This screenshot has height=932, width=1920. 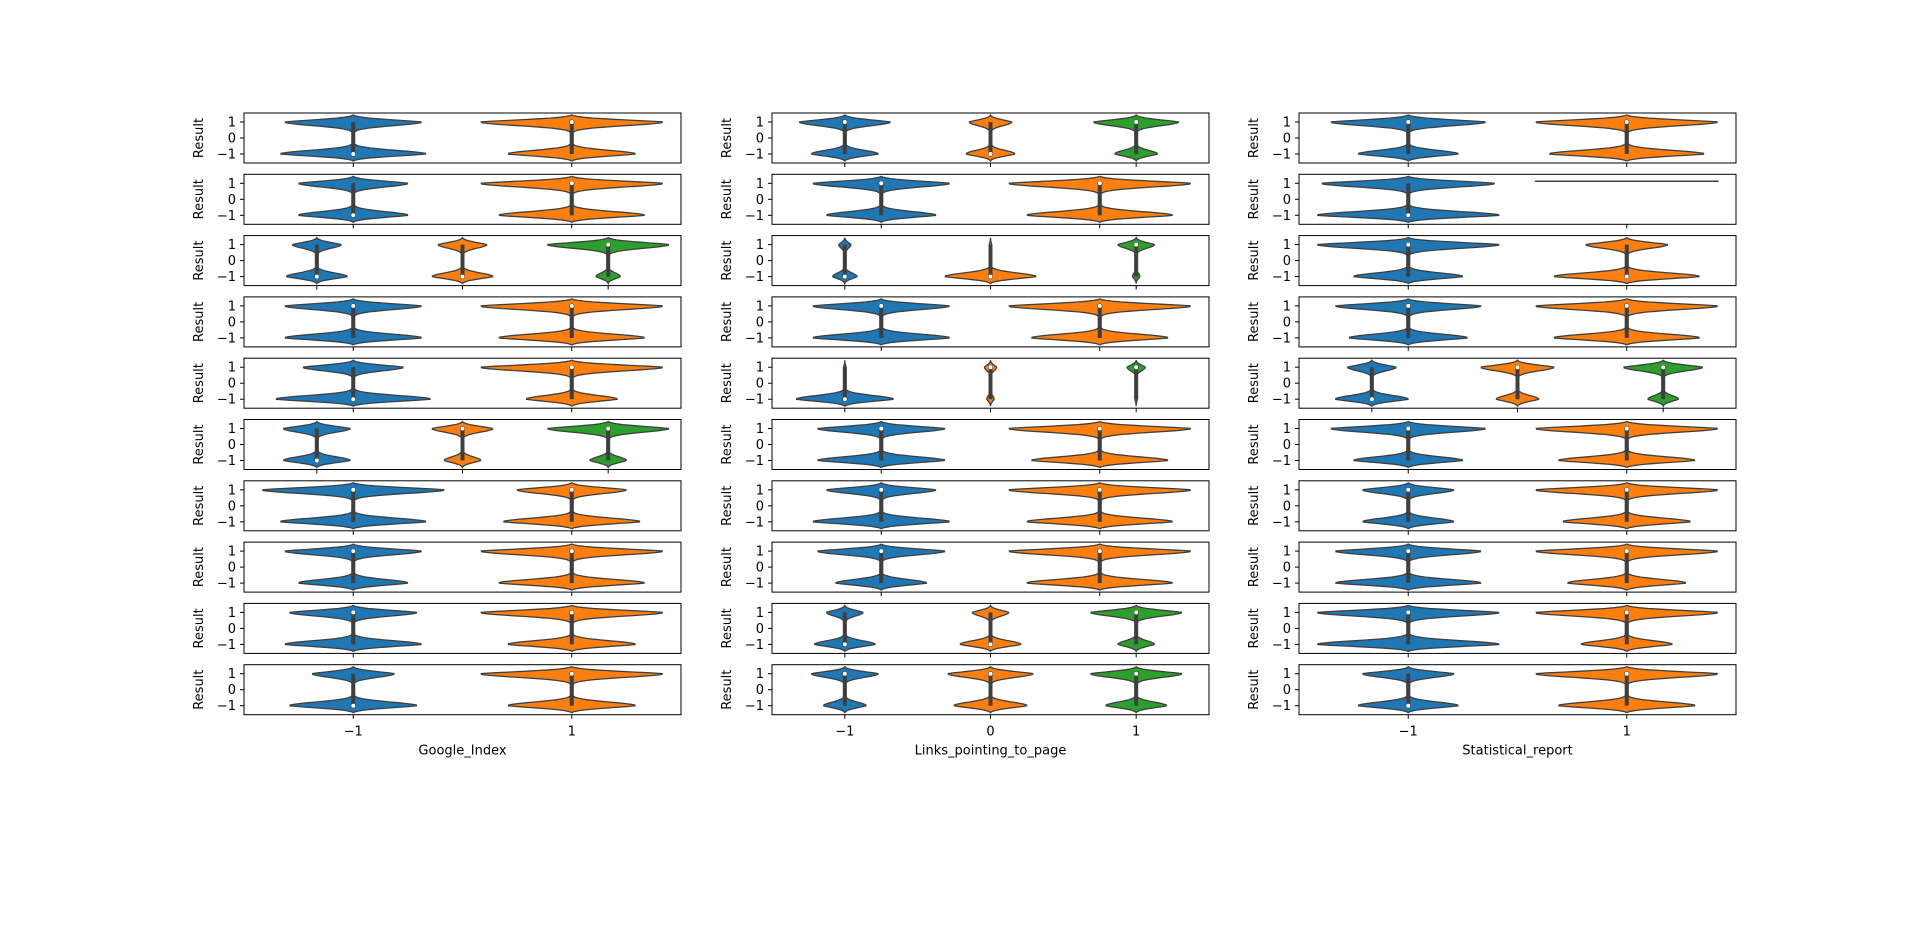 I want to click on x-axis-label: Statistical_report, so click(x=1517, y=751).